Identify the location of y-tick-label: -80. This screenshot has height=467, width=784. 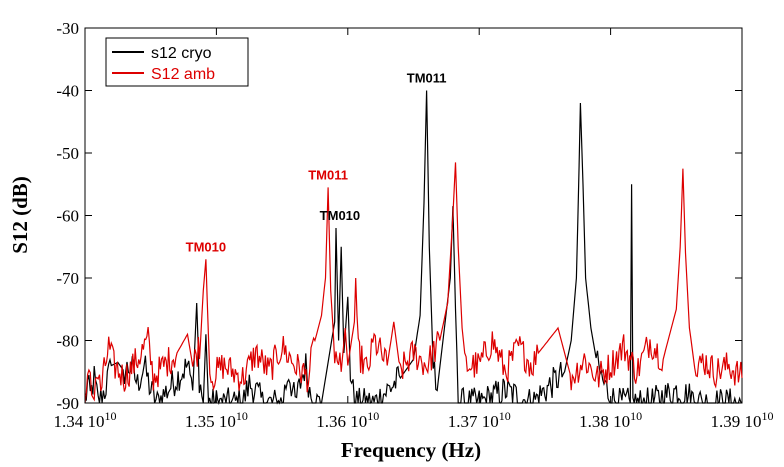
(67, 341).